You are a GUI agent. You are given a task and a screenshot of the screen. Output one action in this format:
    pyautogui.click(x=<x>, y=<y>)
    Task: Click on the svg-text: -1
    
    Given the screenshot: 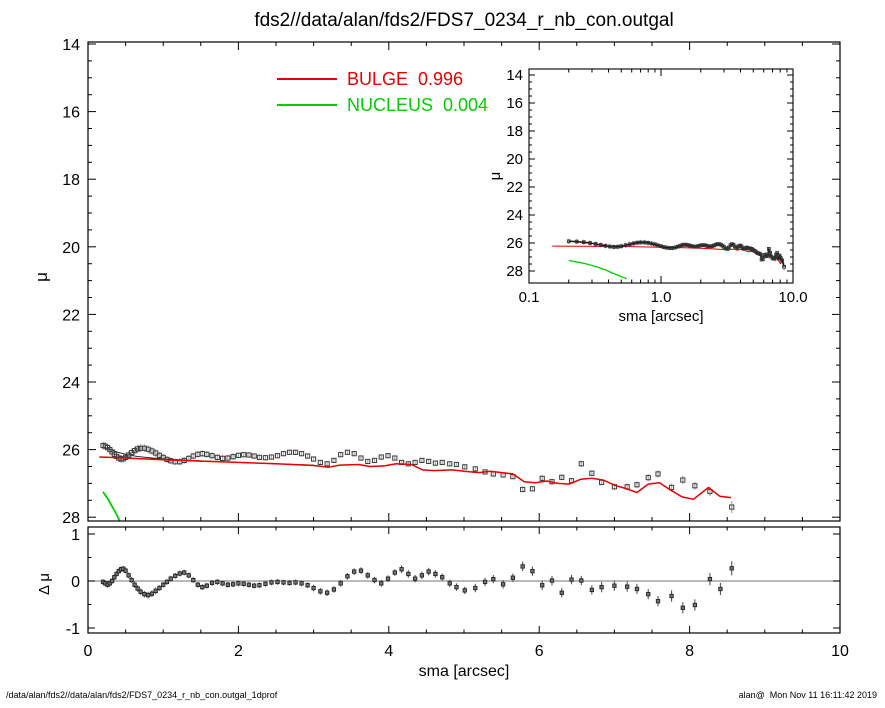 What is the action you would take?
    pyautogui.click(x=73, y=629)
    